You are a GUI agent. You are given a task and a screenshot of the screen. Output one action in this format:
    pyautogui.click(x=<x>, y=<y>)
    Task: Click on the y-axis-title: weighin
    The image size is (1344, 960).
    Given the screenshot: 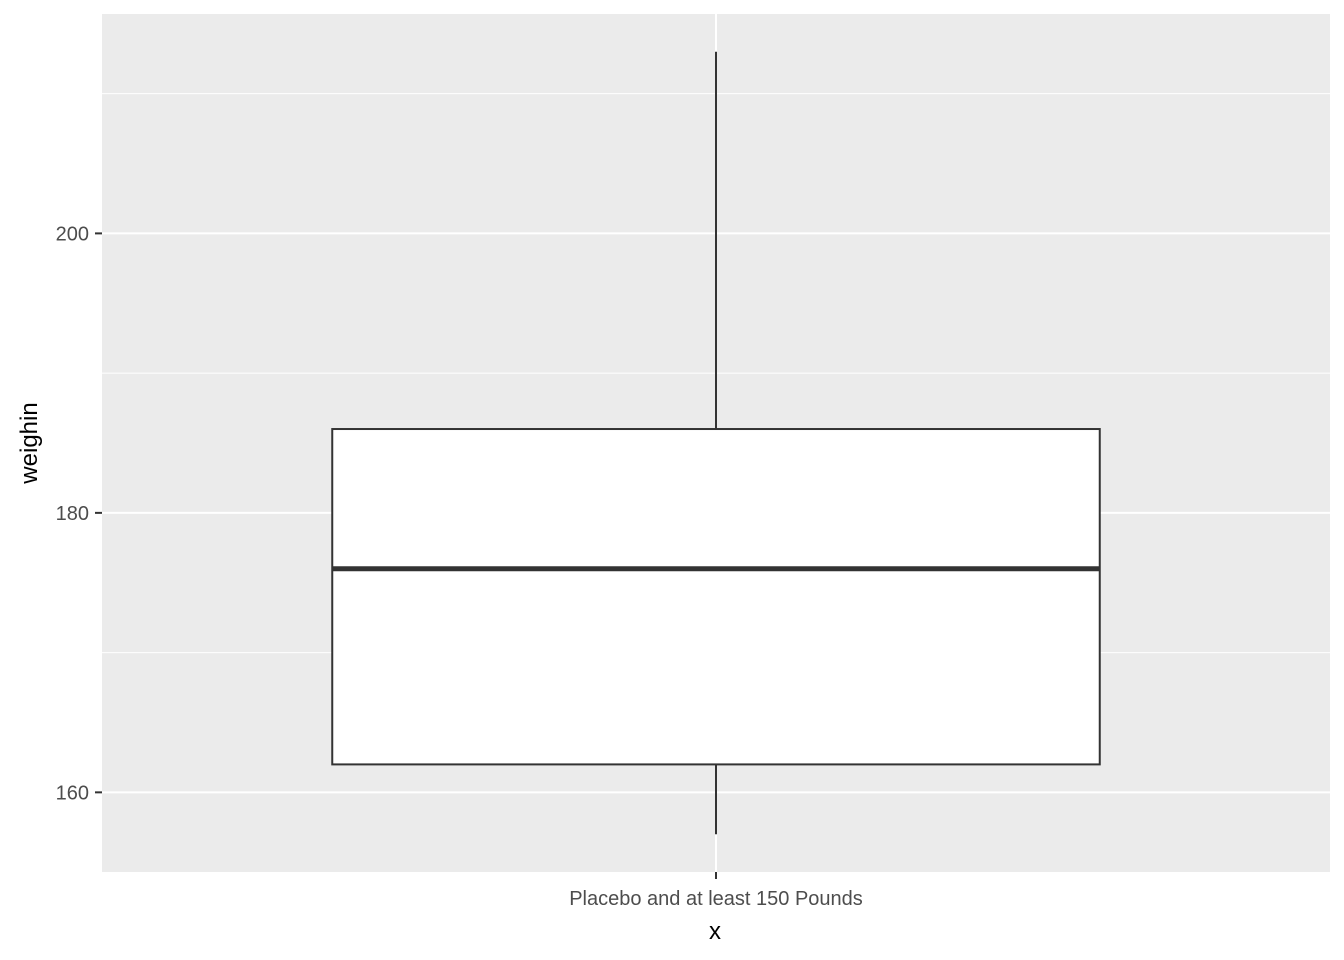 What is the action you would take?
    pyautogui.click(x=29, y=443)
    